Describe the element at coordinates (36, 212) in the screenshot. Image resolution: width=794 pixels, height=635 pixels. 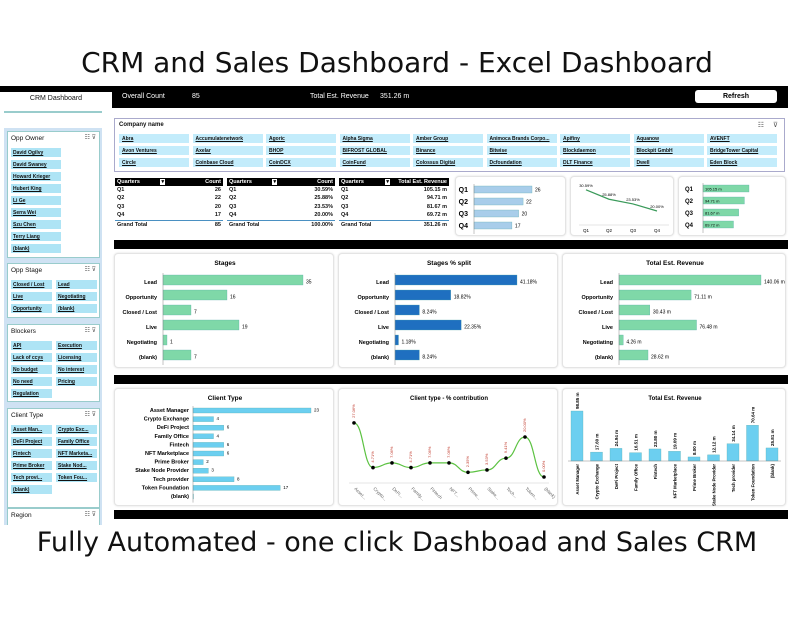
I see `slicer-item: Serra Wei` at that location.